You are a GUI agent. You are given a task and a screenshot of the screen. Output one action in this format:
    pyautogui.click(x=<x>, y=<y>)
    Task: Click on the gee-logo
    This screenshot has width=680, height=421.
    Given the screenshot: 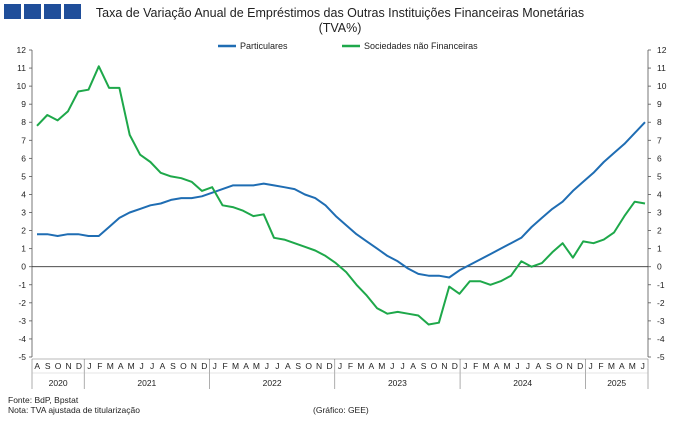 What is the action you would take?
    pyautogui.click(x=42, y=11)
    